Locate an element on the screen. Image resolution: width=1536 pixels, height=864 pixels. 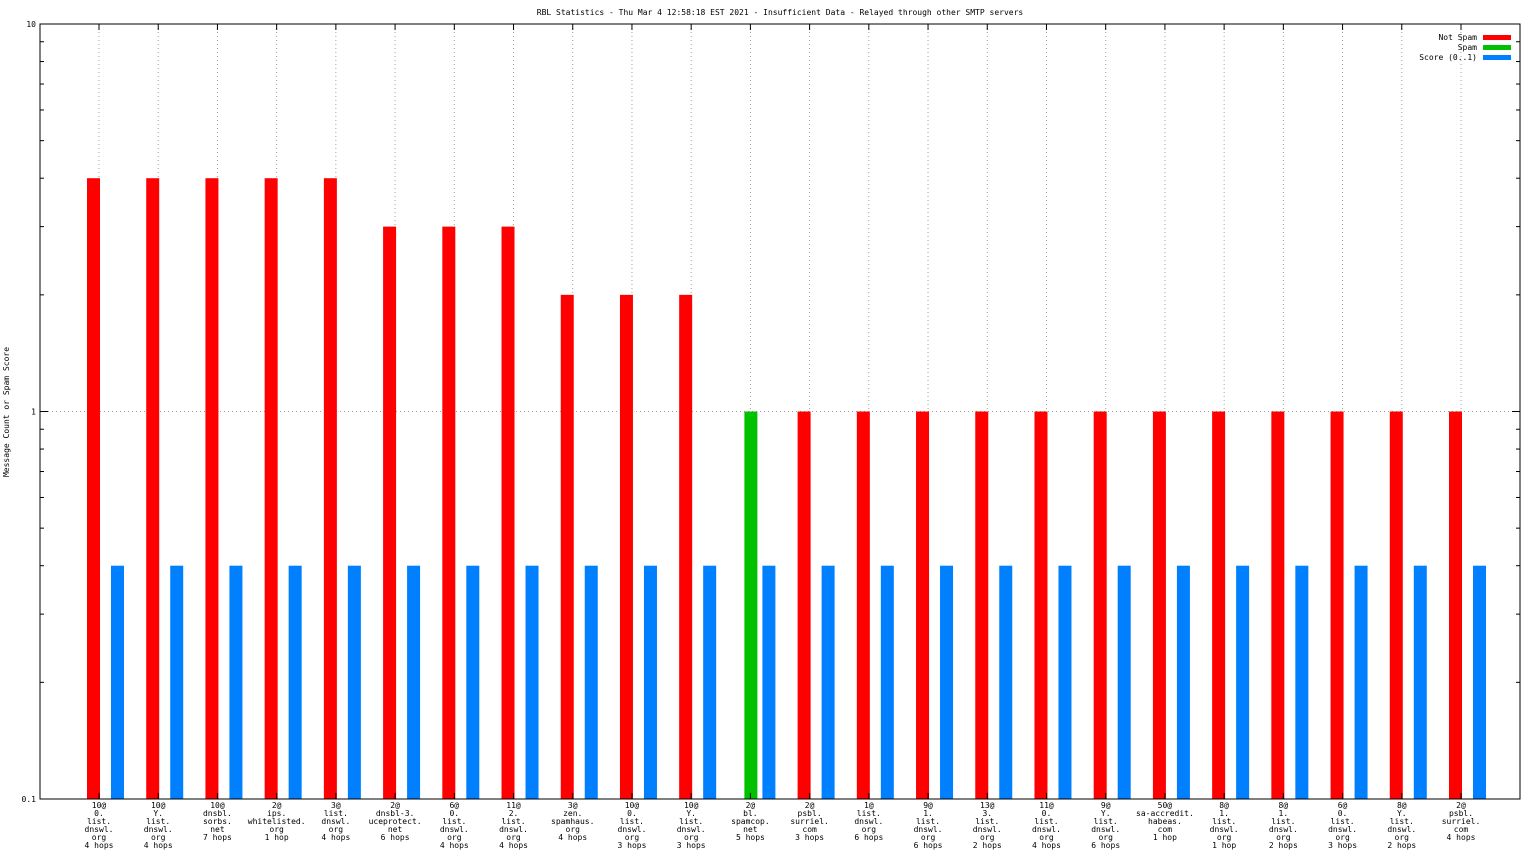
x-tick-label: 10@ 0. list. dnswl. org 4 hops is located at coordinates (99, 825).